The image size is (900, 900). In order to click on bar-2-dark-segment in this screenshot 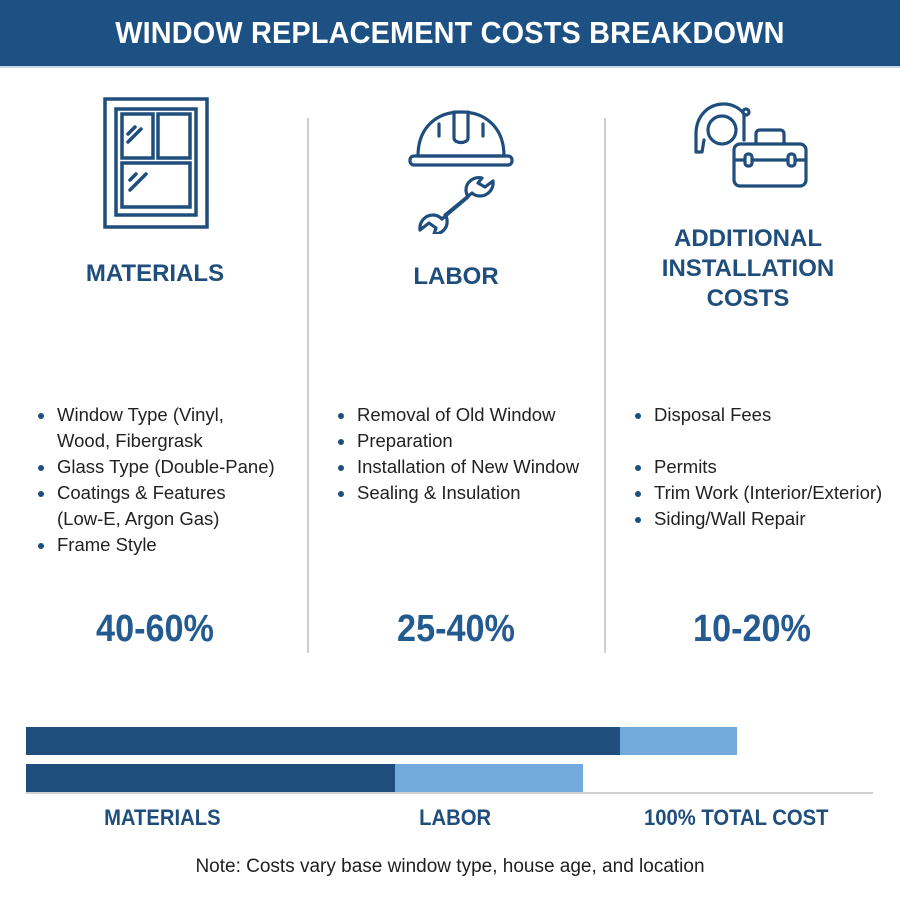, I will do `click(210, 778)`.